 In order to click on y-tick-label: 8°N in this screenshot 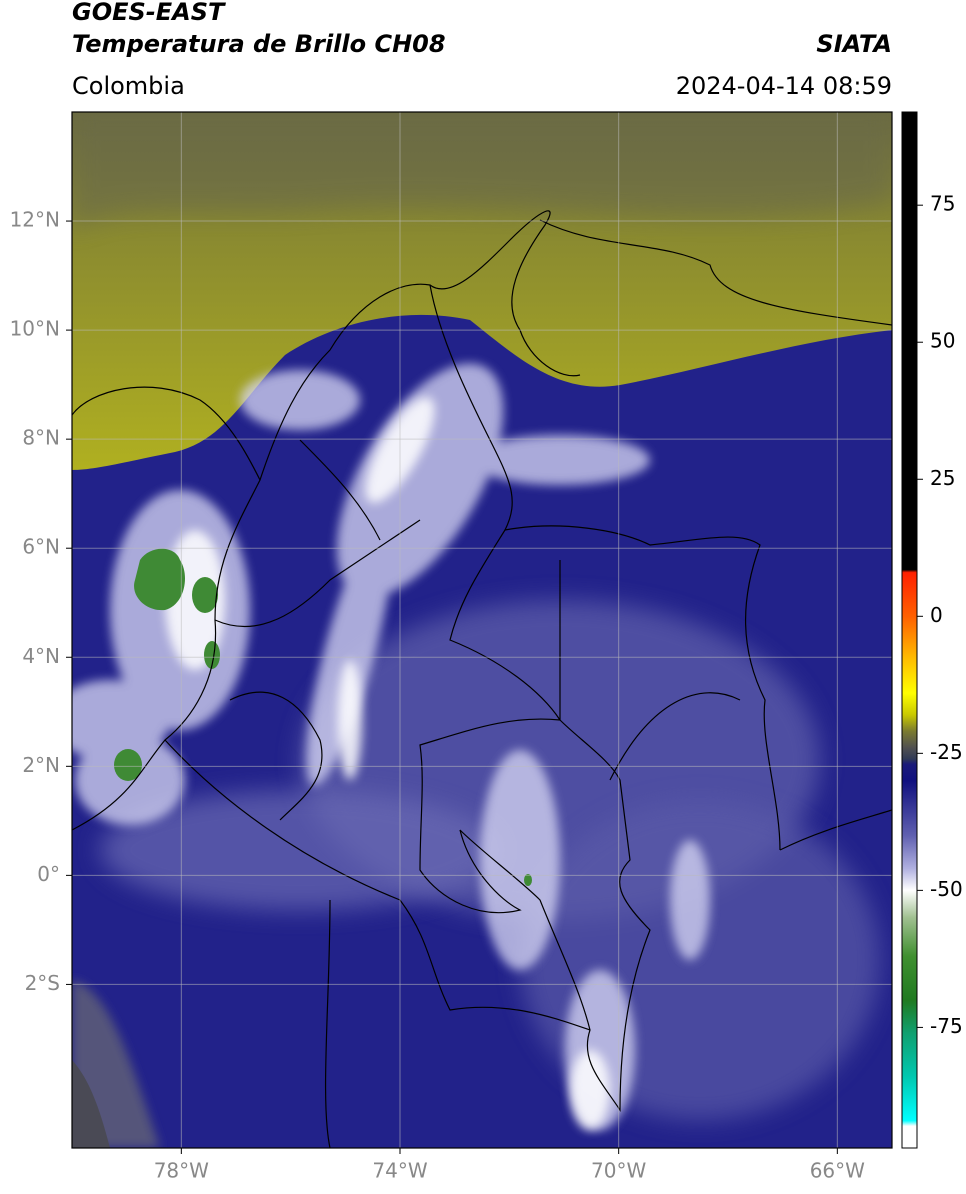, I will do `click(41, 438)`.